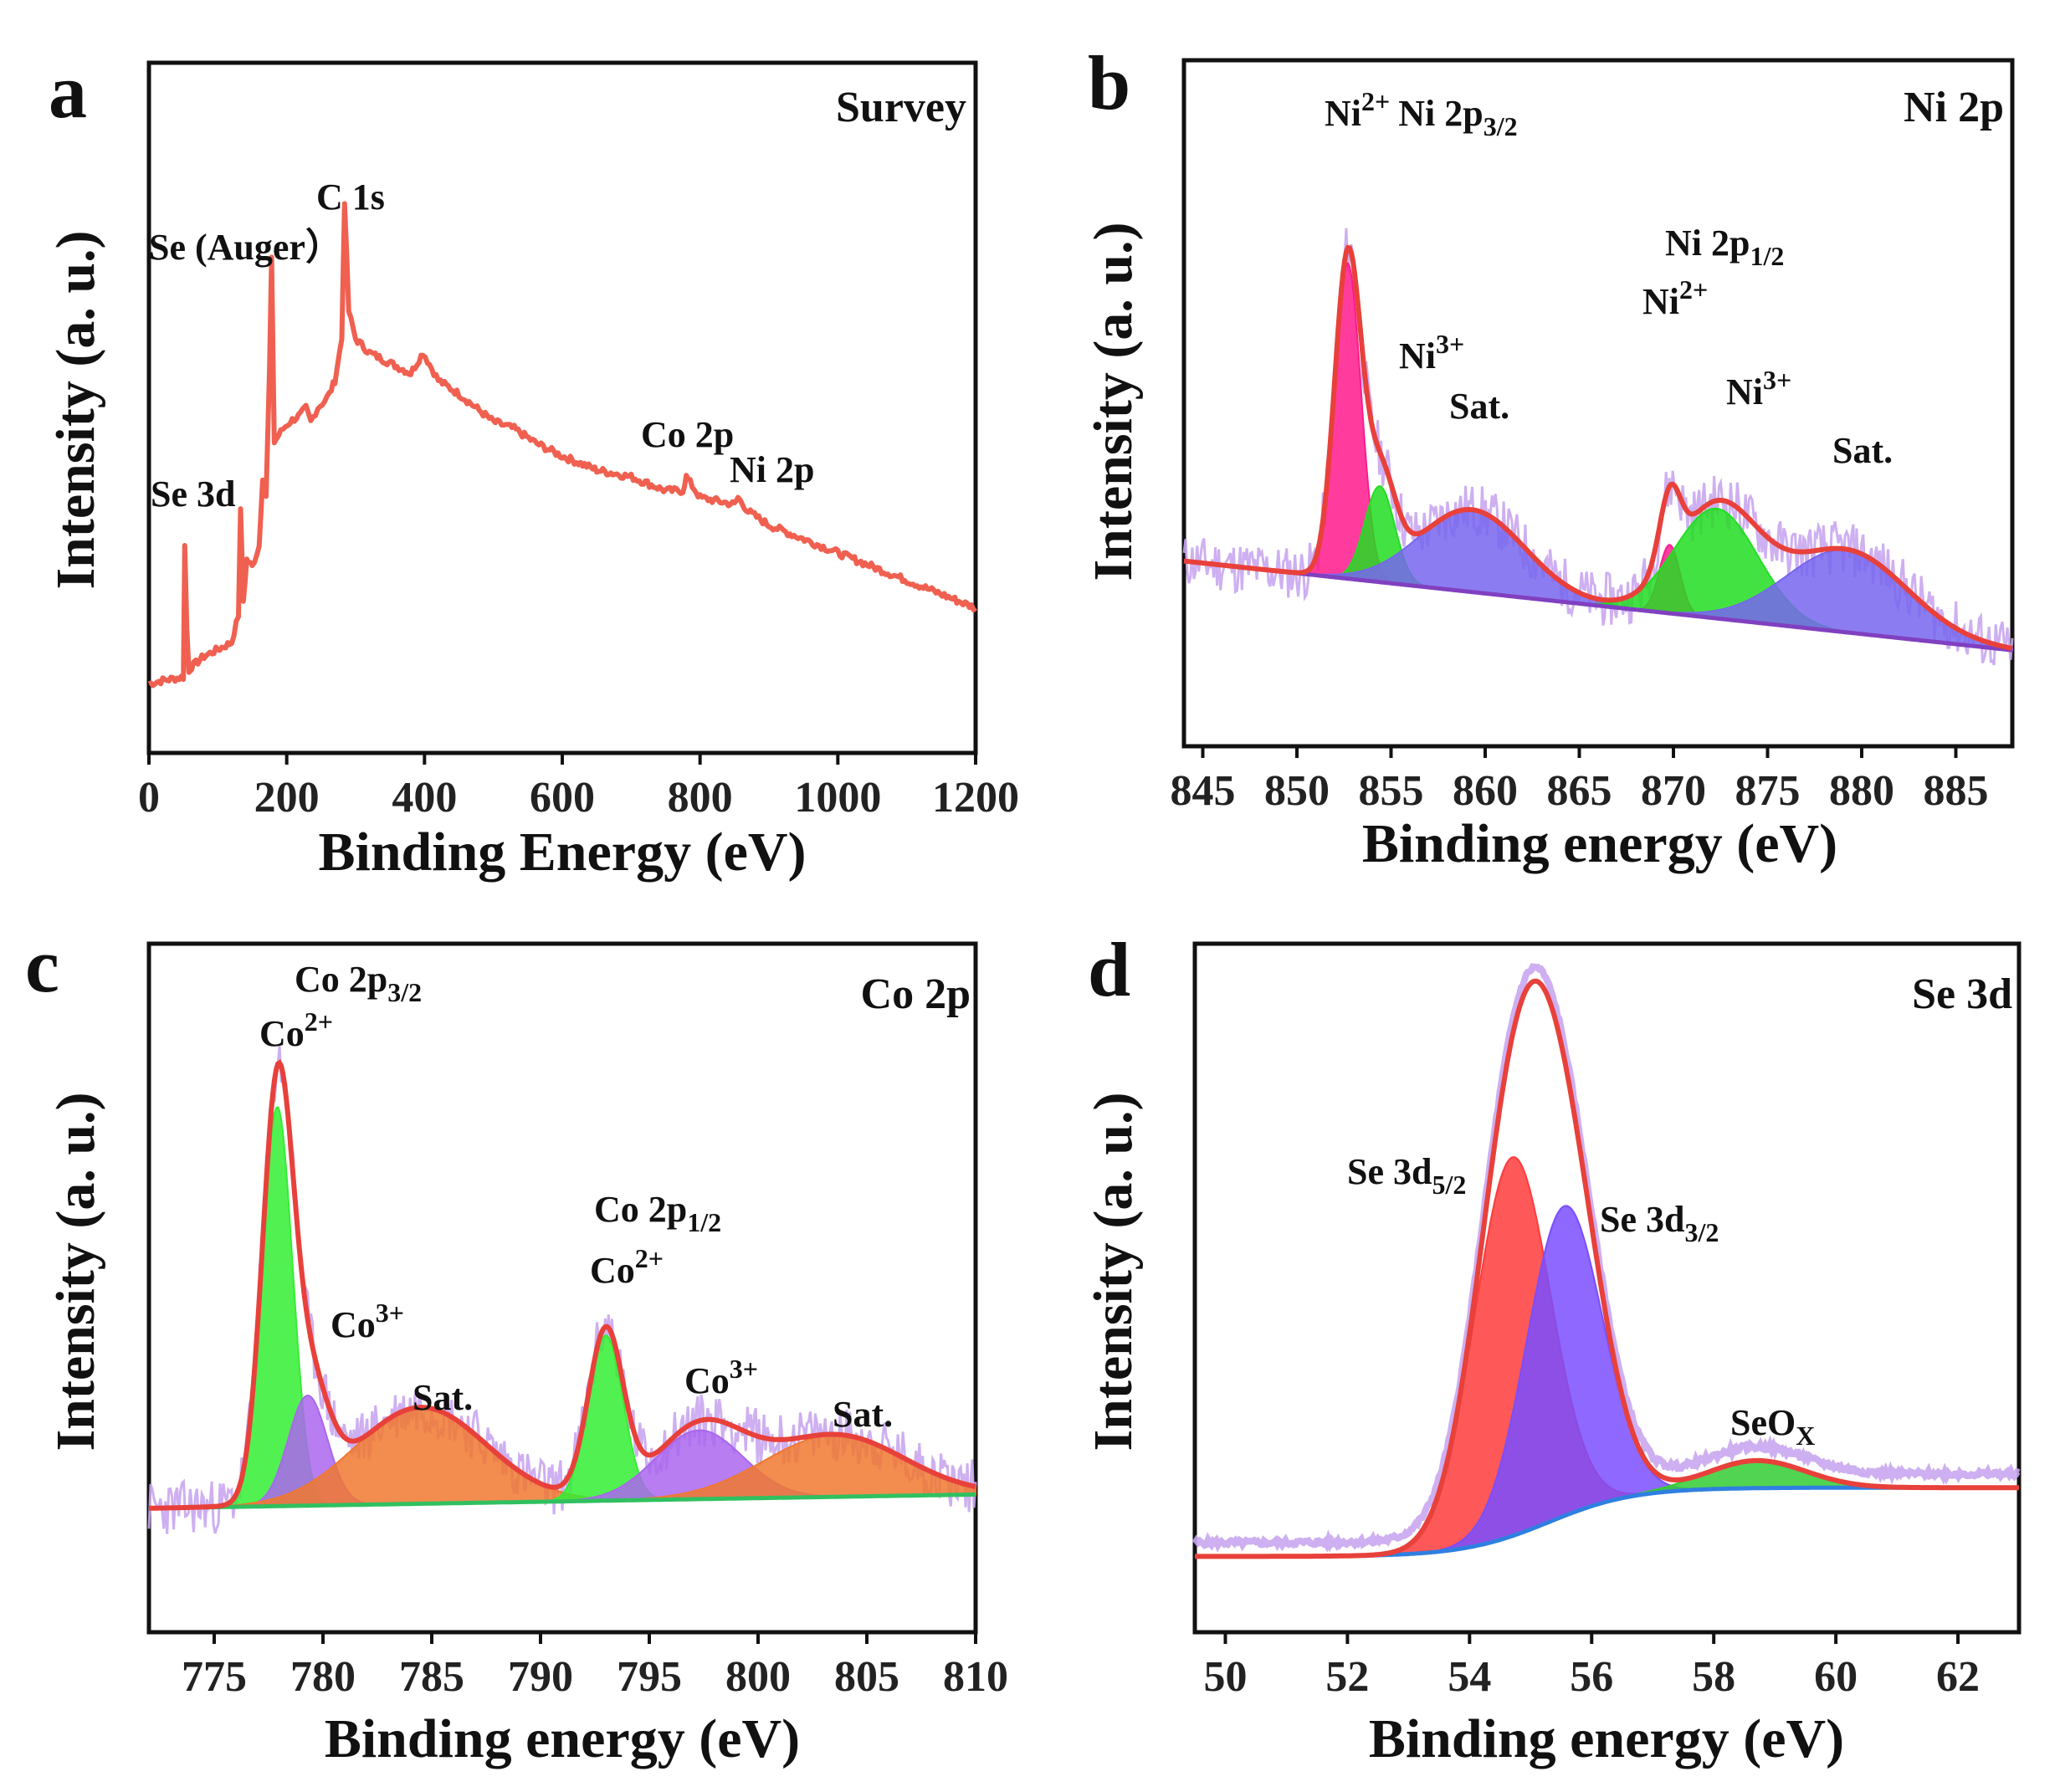 This screenshot has width=2060, height=1792. Describe the element at coordinates (1724, 247) in the screenshot. I see `annotation-ni2p12: Ni 2p1/2` at that location.